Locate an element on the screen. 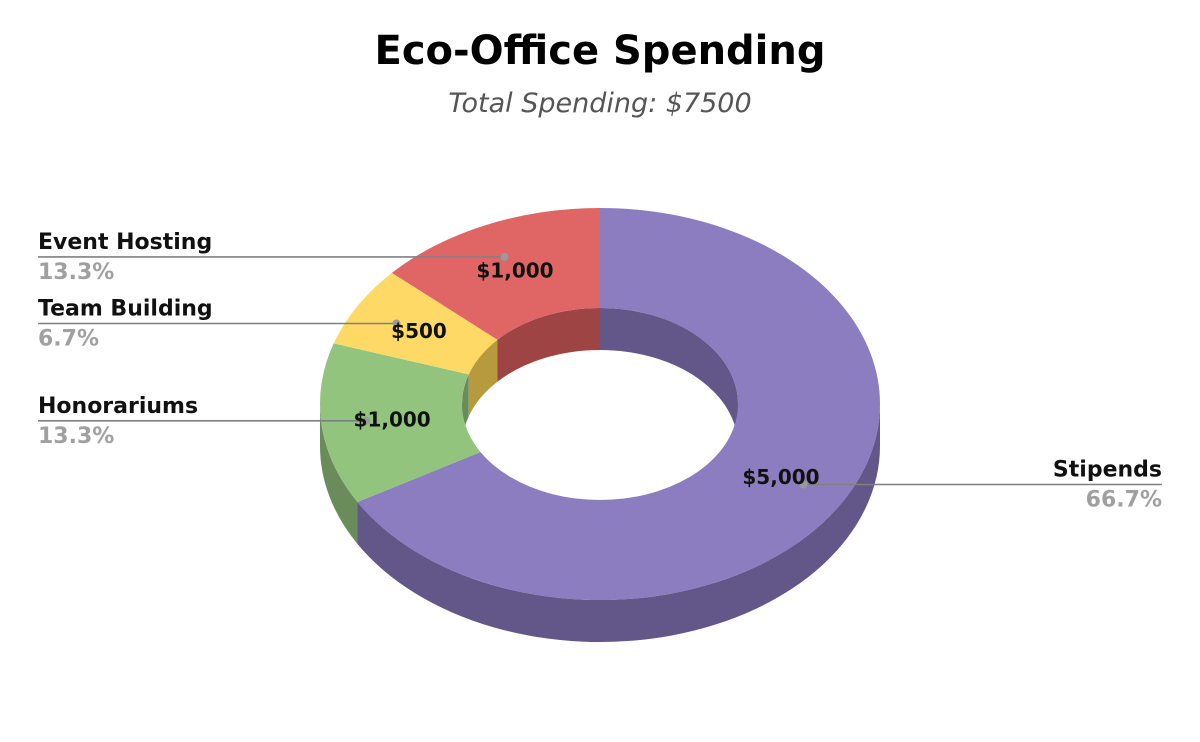  leader-dot-stipends is located at coordinates (803, 484).